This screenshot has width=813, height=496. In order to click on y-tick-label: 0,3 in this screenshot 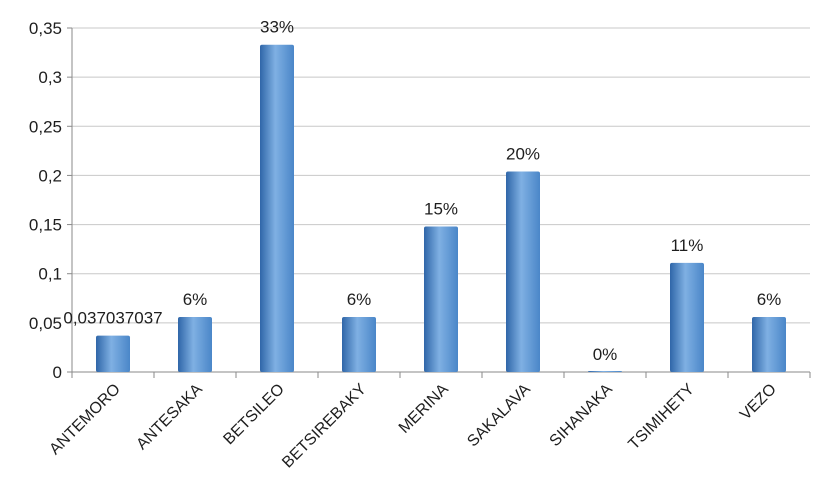, I will do `click(50, 77)`.